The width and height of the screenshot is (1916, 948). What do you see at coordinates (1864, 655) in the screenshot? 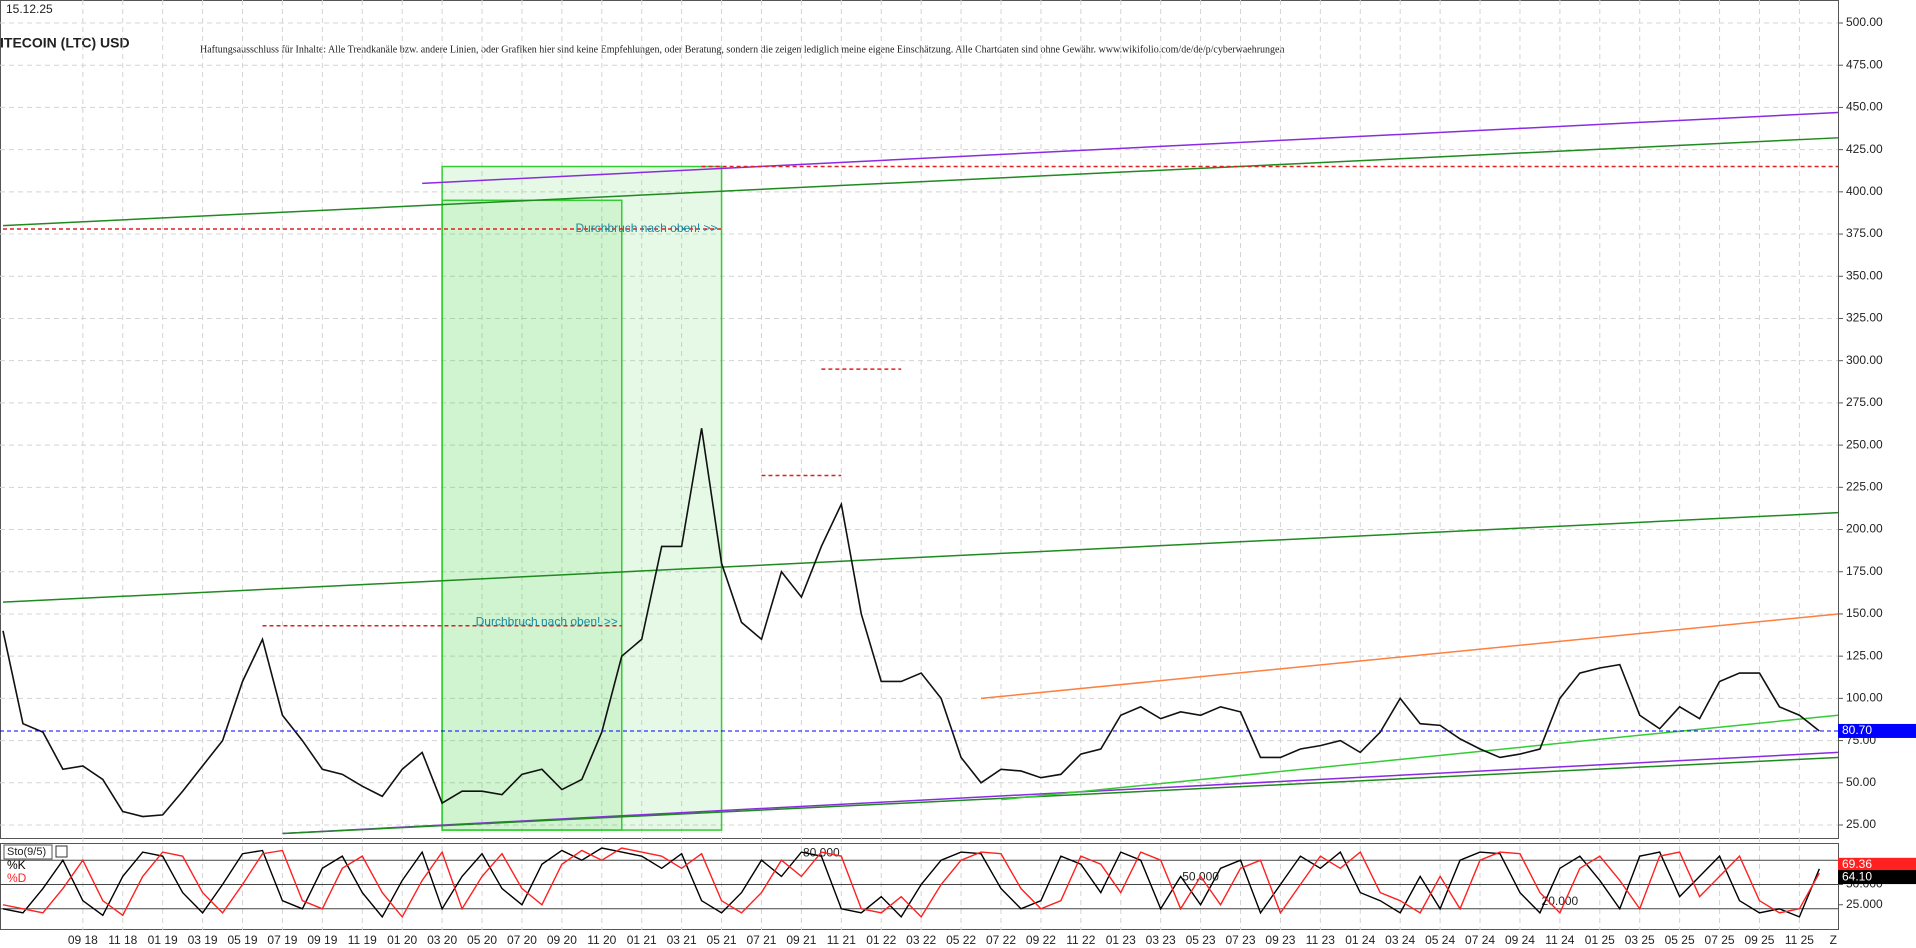
I see `y-tick-label: 125.00` at bounding box center [1864, 655].